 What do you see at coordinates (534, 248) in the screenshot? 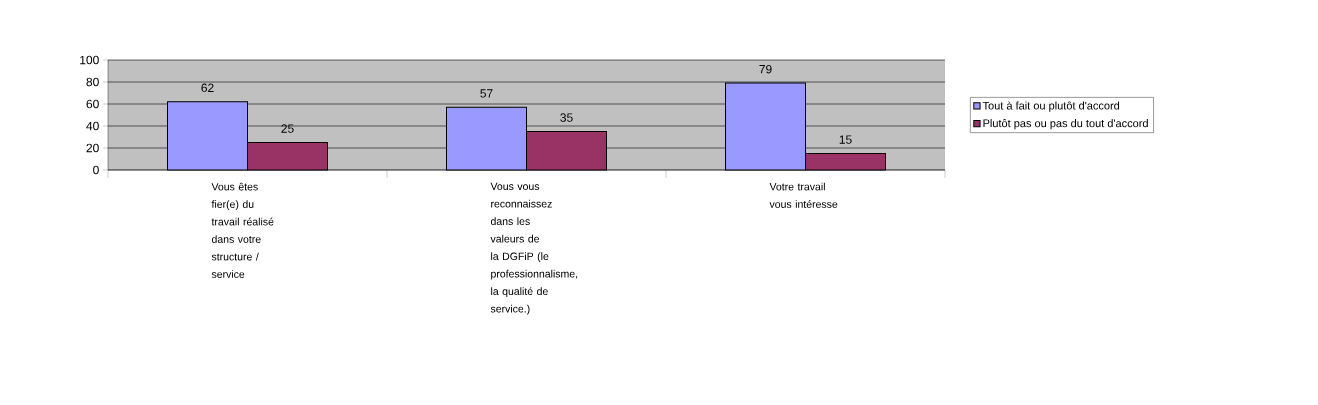
I see `x-tick-label: Vous vous reconnaissez dans les valeurs de la DGFiP (le professionnalisme, la qualité de service.)` at bounding box center [534, 248].